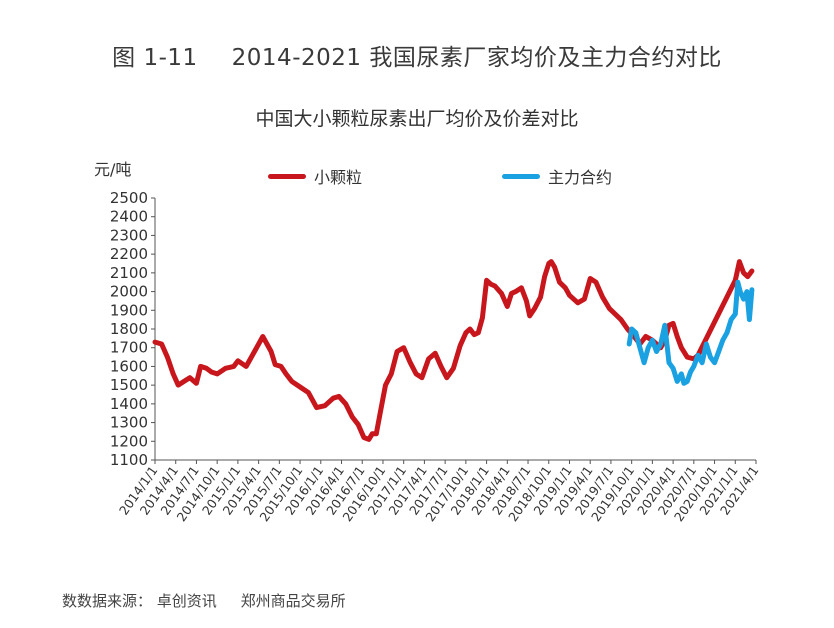 The image size is (834, 628). What do you see at coordinates (417, 119) in the screenshot?
I see `chart-title: 中国大小颗粒尿素出厂均价及价差对比` at bounding box center [417, 119].